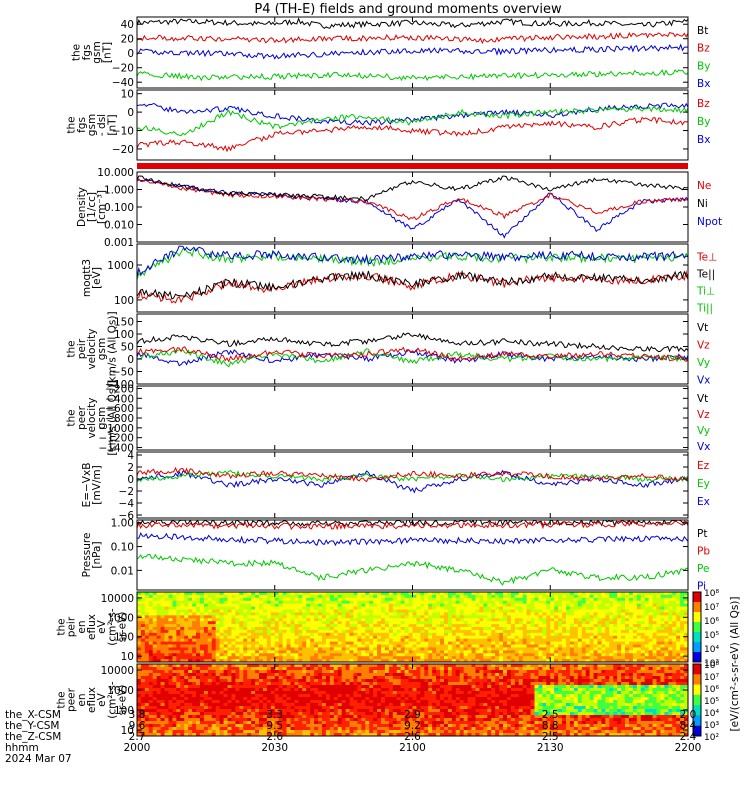 Image resolution: width=750 pixels, height=800 pixels. Describe the element at coordinates (412, 700) in the screenshot. I see `spectrogram-peer-en-eflux` at that location.